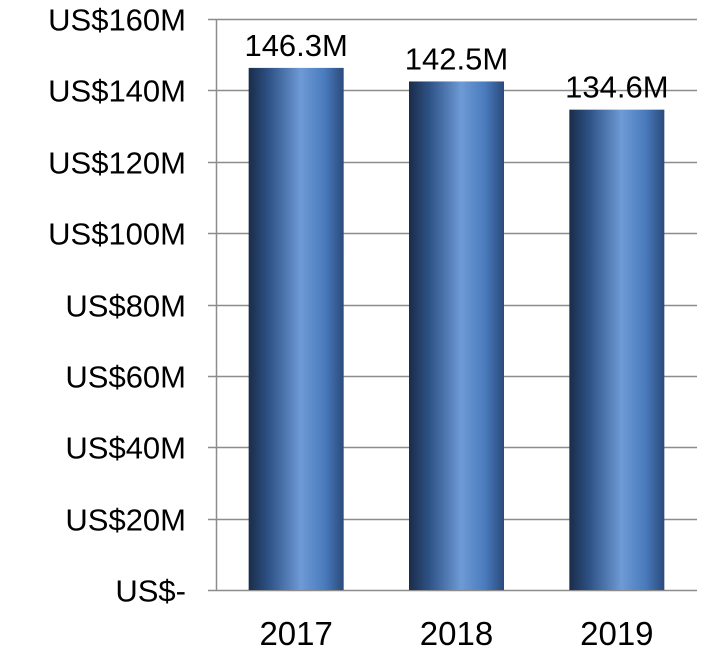 The width and height of the screenshot is (713, 652). Describe the element at coordinates (295, 45) in the screenshot. I see `bar-value-label: 146.3M` at that location.